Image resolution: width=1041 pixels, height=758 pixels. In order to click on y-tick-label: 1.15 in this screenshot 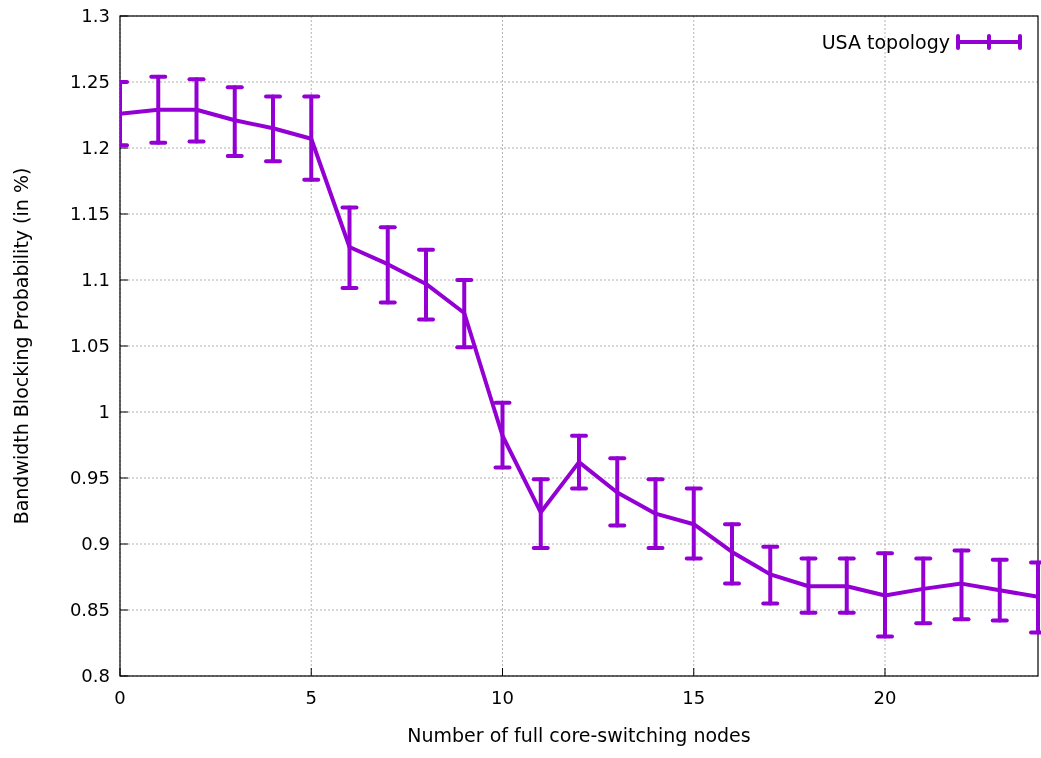, I will do `click(89, 213)`.